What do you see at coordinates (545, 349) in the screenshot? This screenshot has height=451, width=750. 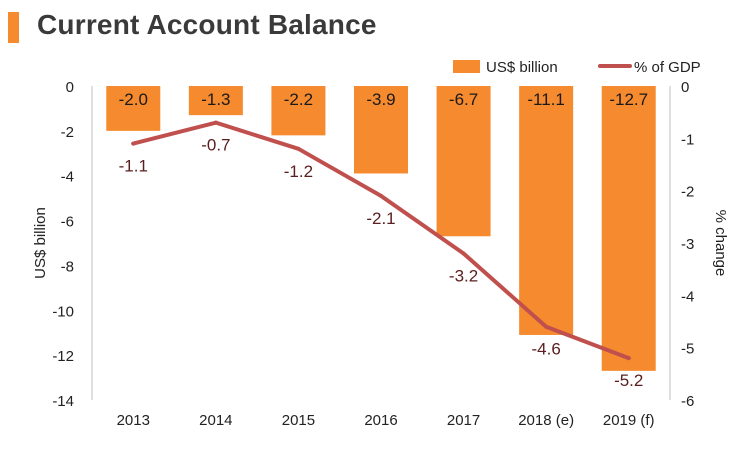 I see `line-value-label: -4.6` at bounding box center [545, 349].